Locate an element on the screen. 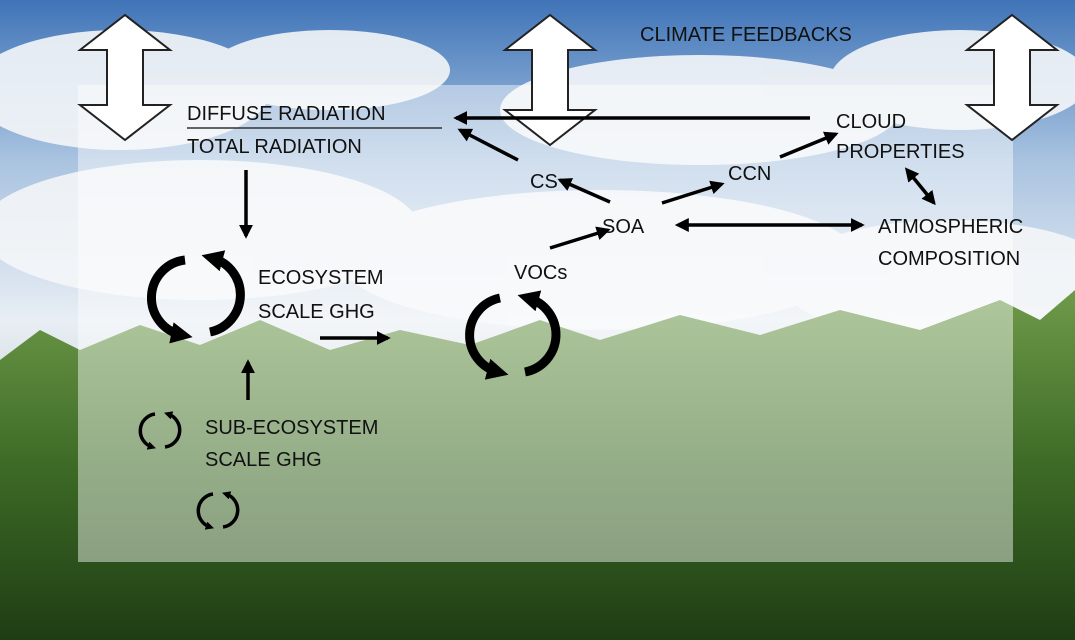 The width and height of the screenshot is (1075, 640). cloud-label: CLOUD is located at coordinates (871, 122).